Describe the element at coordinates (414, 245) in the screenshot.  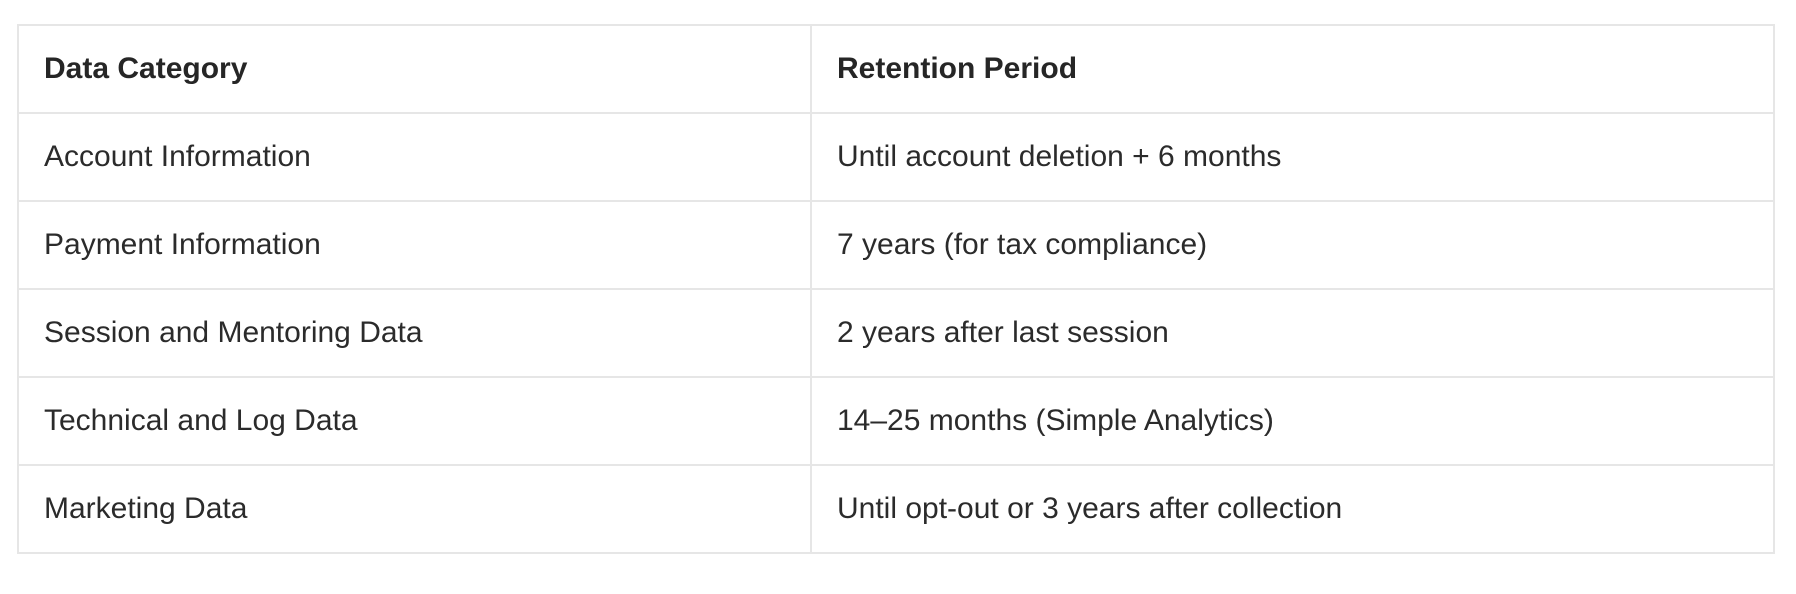
I see `cell-category: Payment Information` at that location.